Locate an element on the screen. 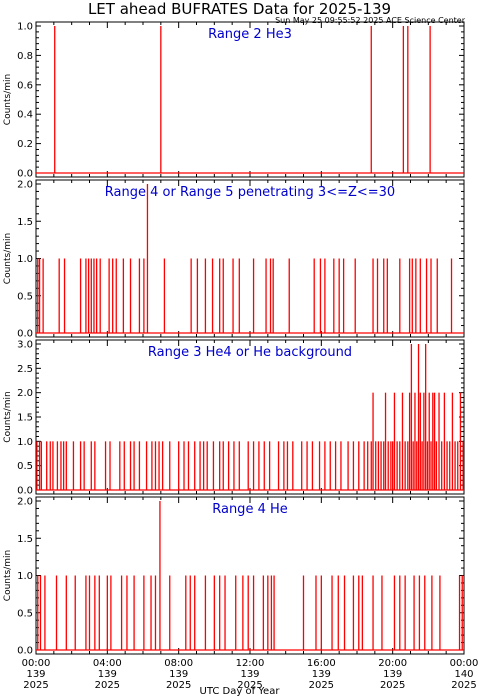  x-tick-label-time: 08:00 is located at coordinates (178, 663).